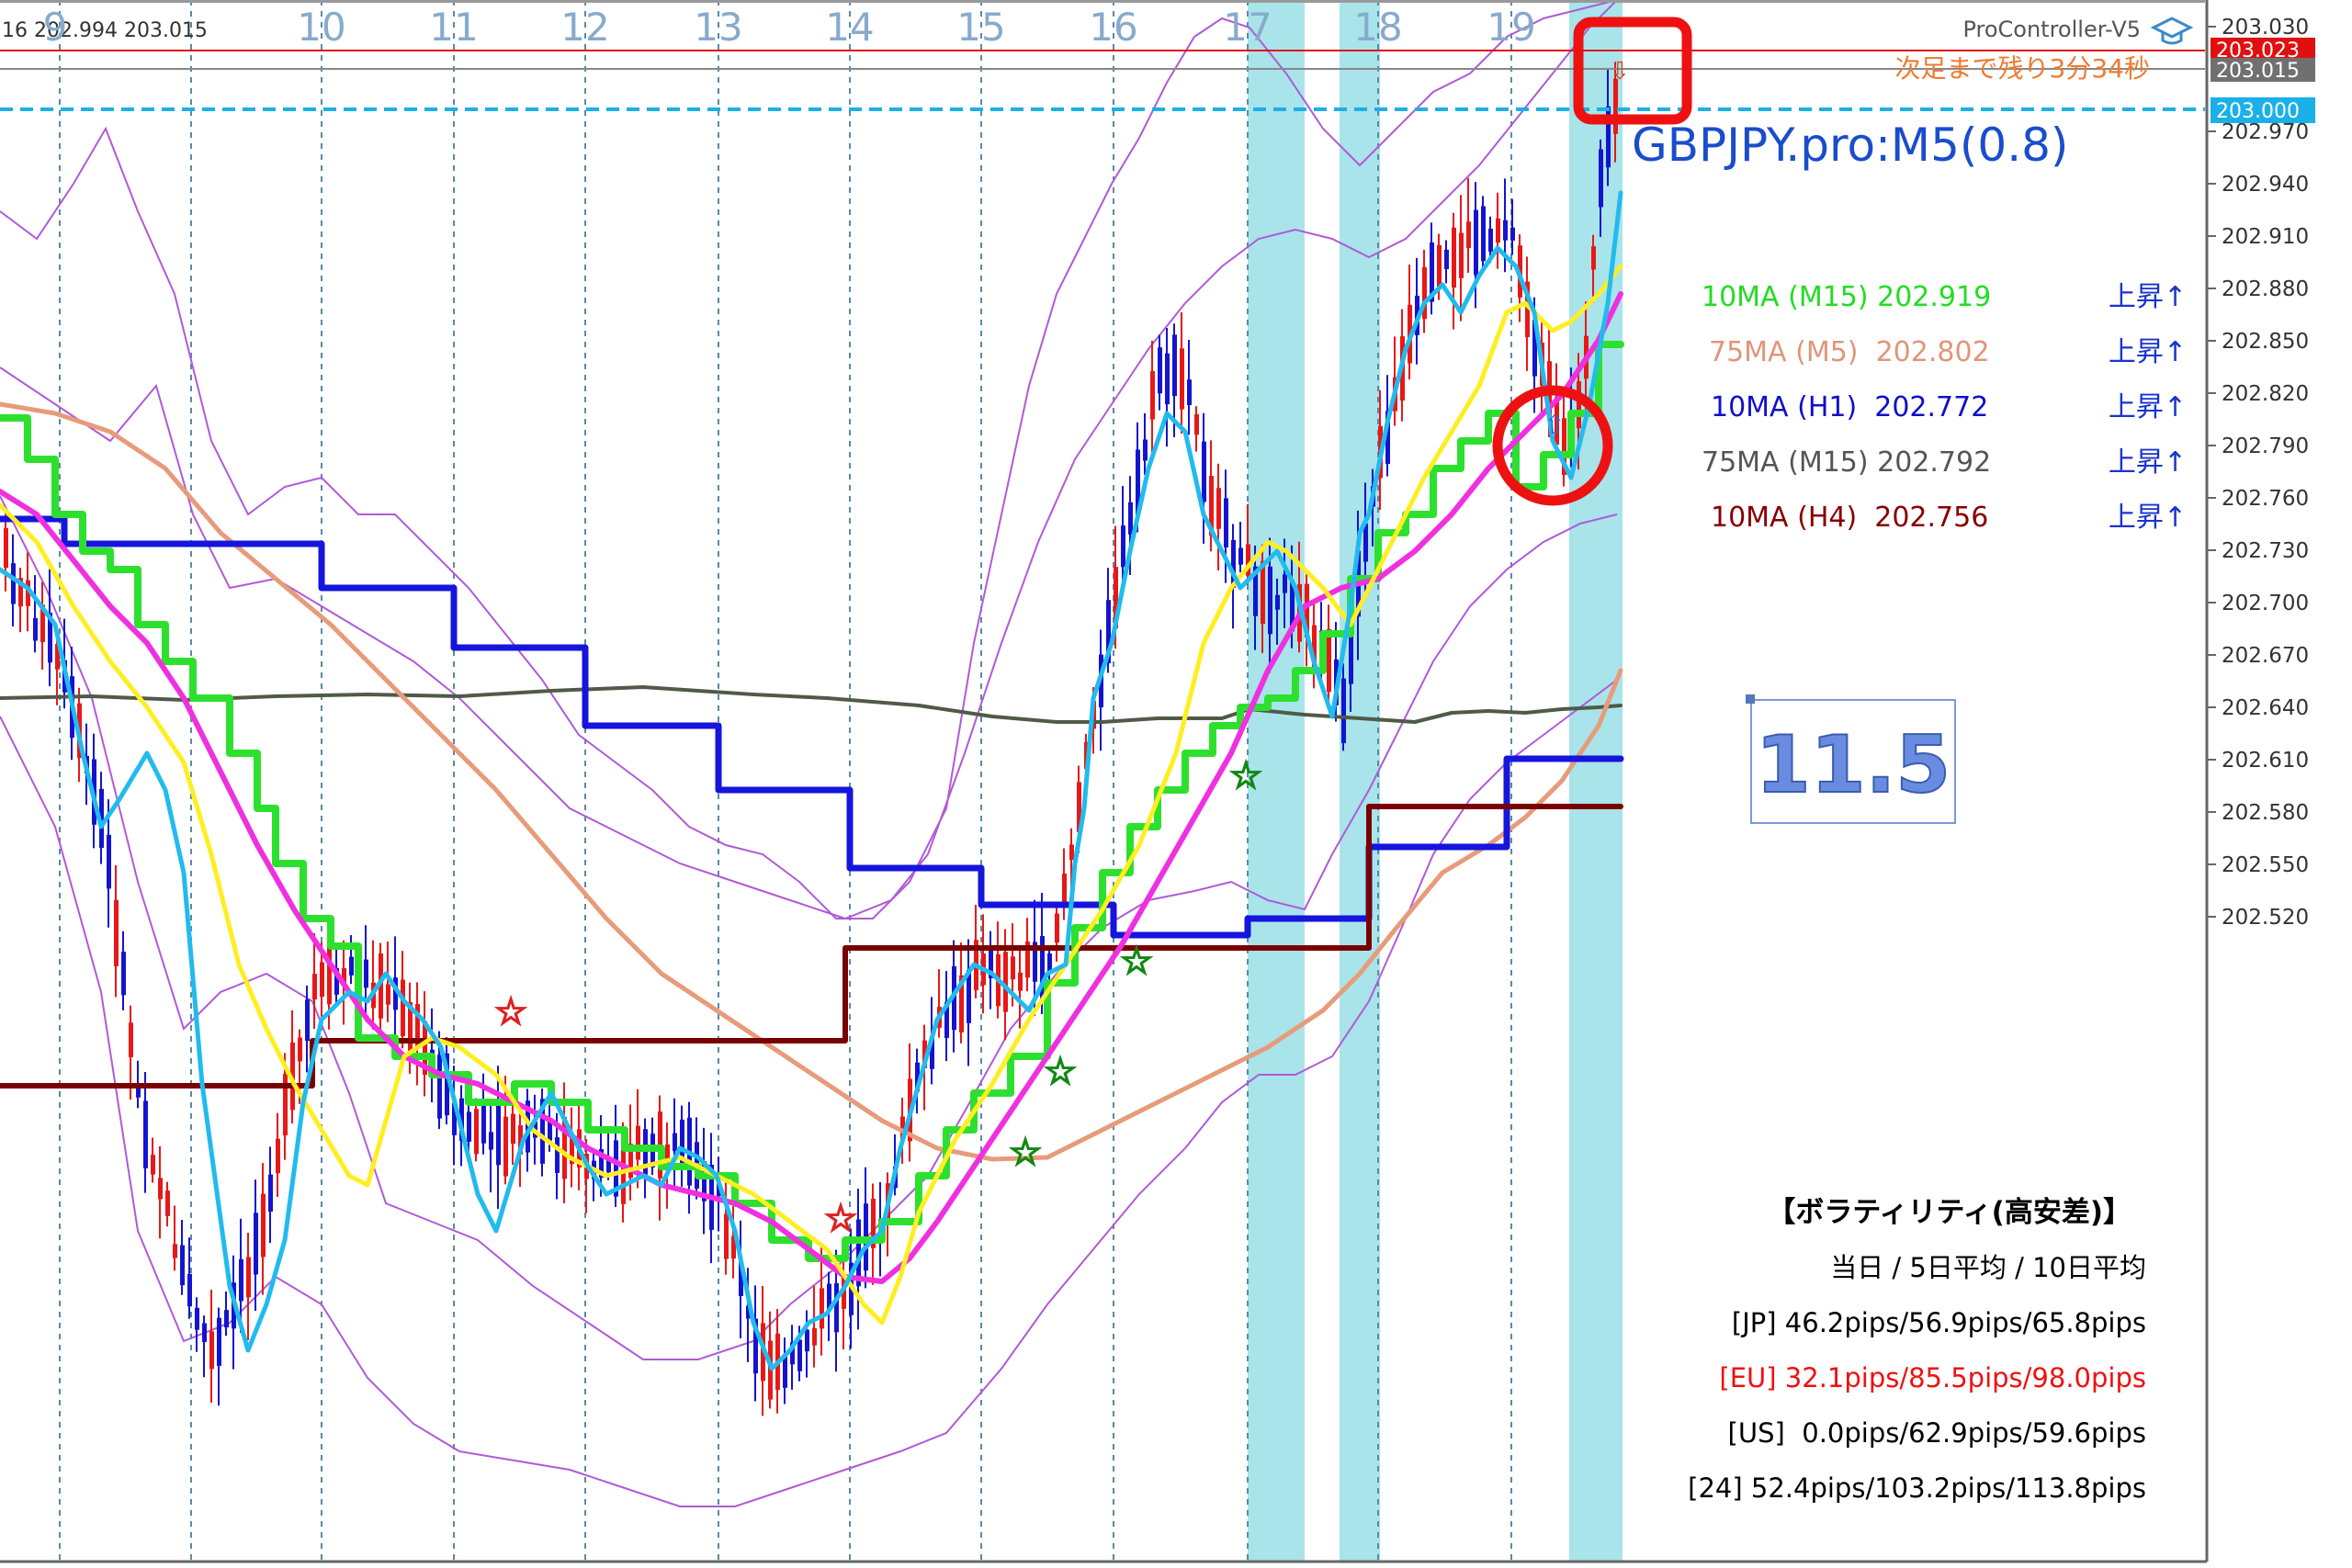 The image size is (2352, 1568). Describe the element at coordinates (584, 27) in the screenshot. I see `hour-label: 12` at that location.